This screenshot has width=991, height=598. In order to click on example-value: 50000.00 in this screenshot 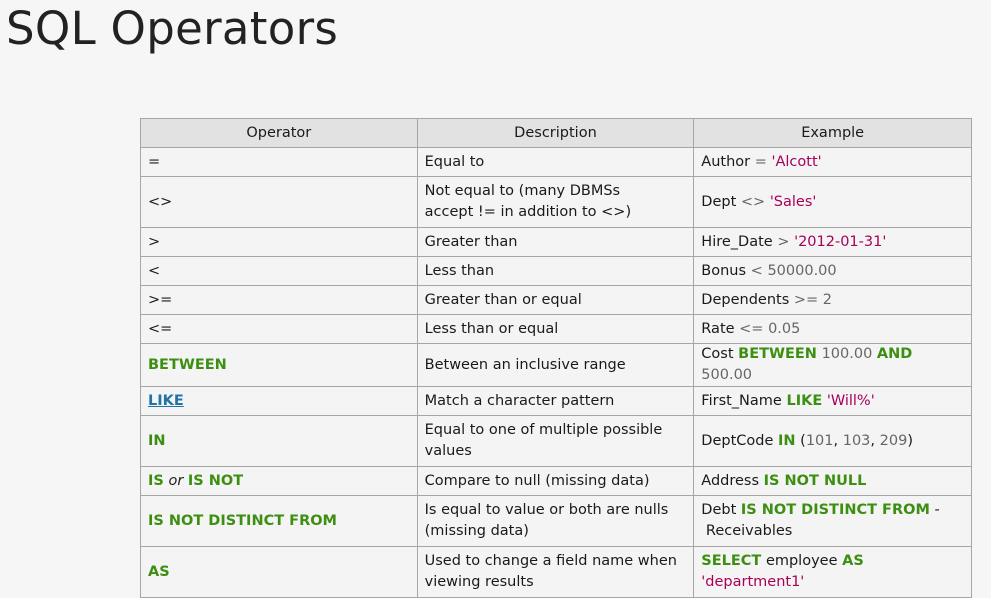, I will do `click(802, 270)`.